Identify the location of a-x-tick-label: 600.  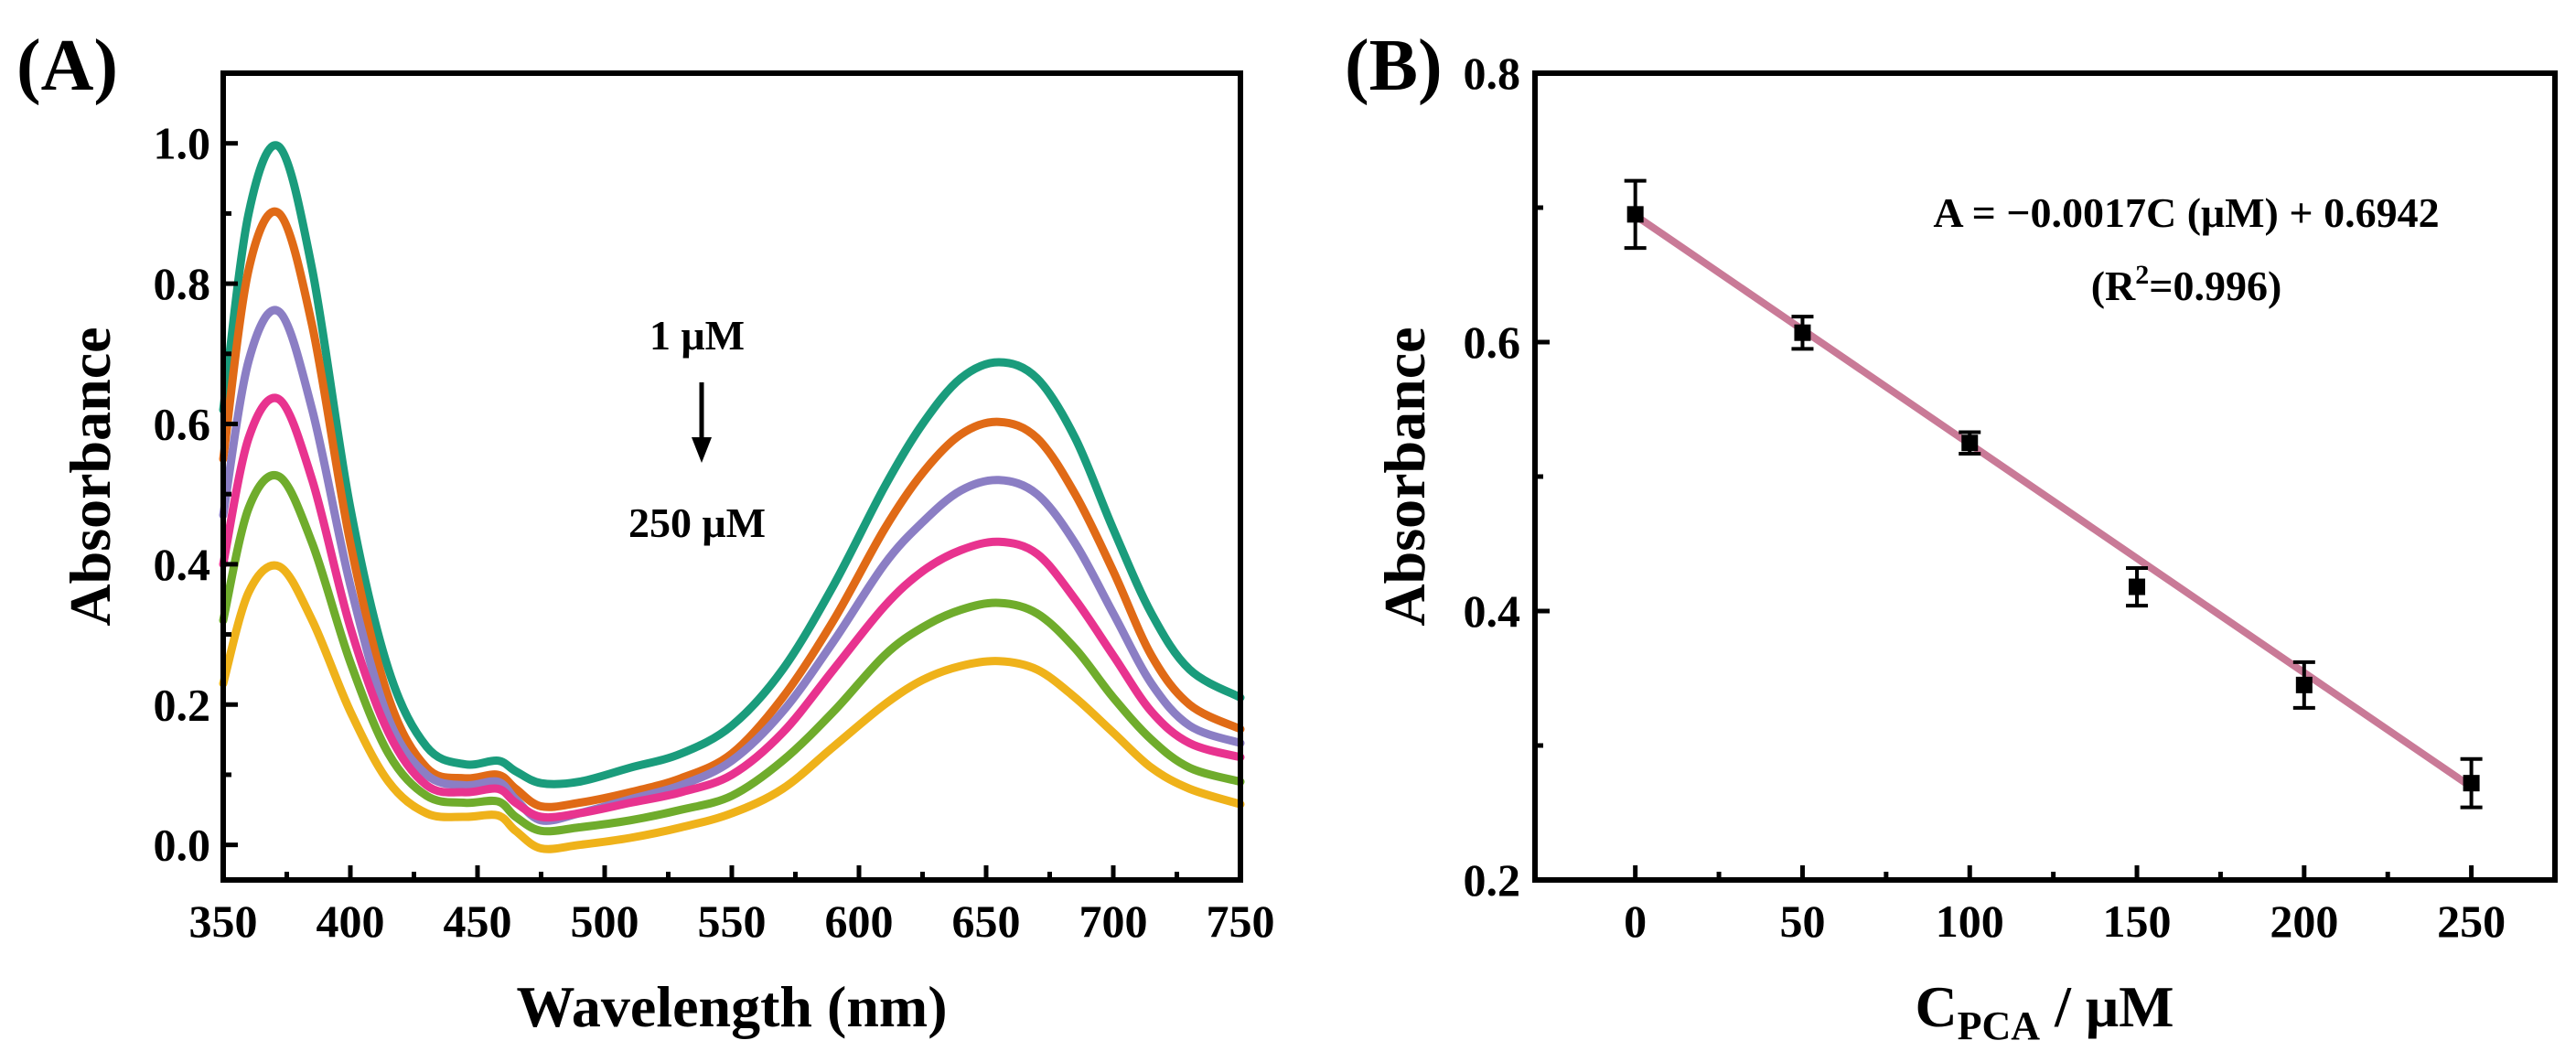
(860, 921).